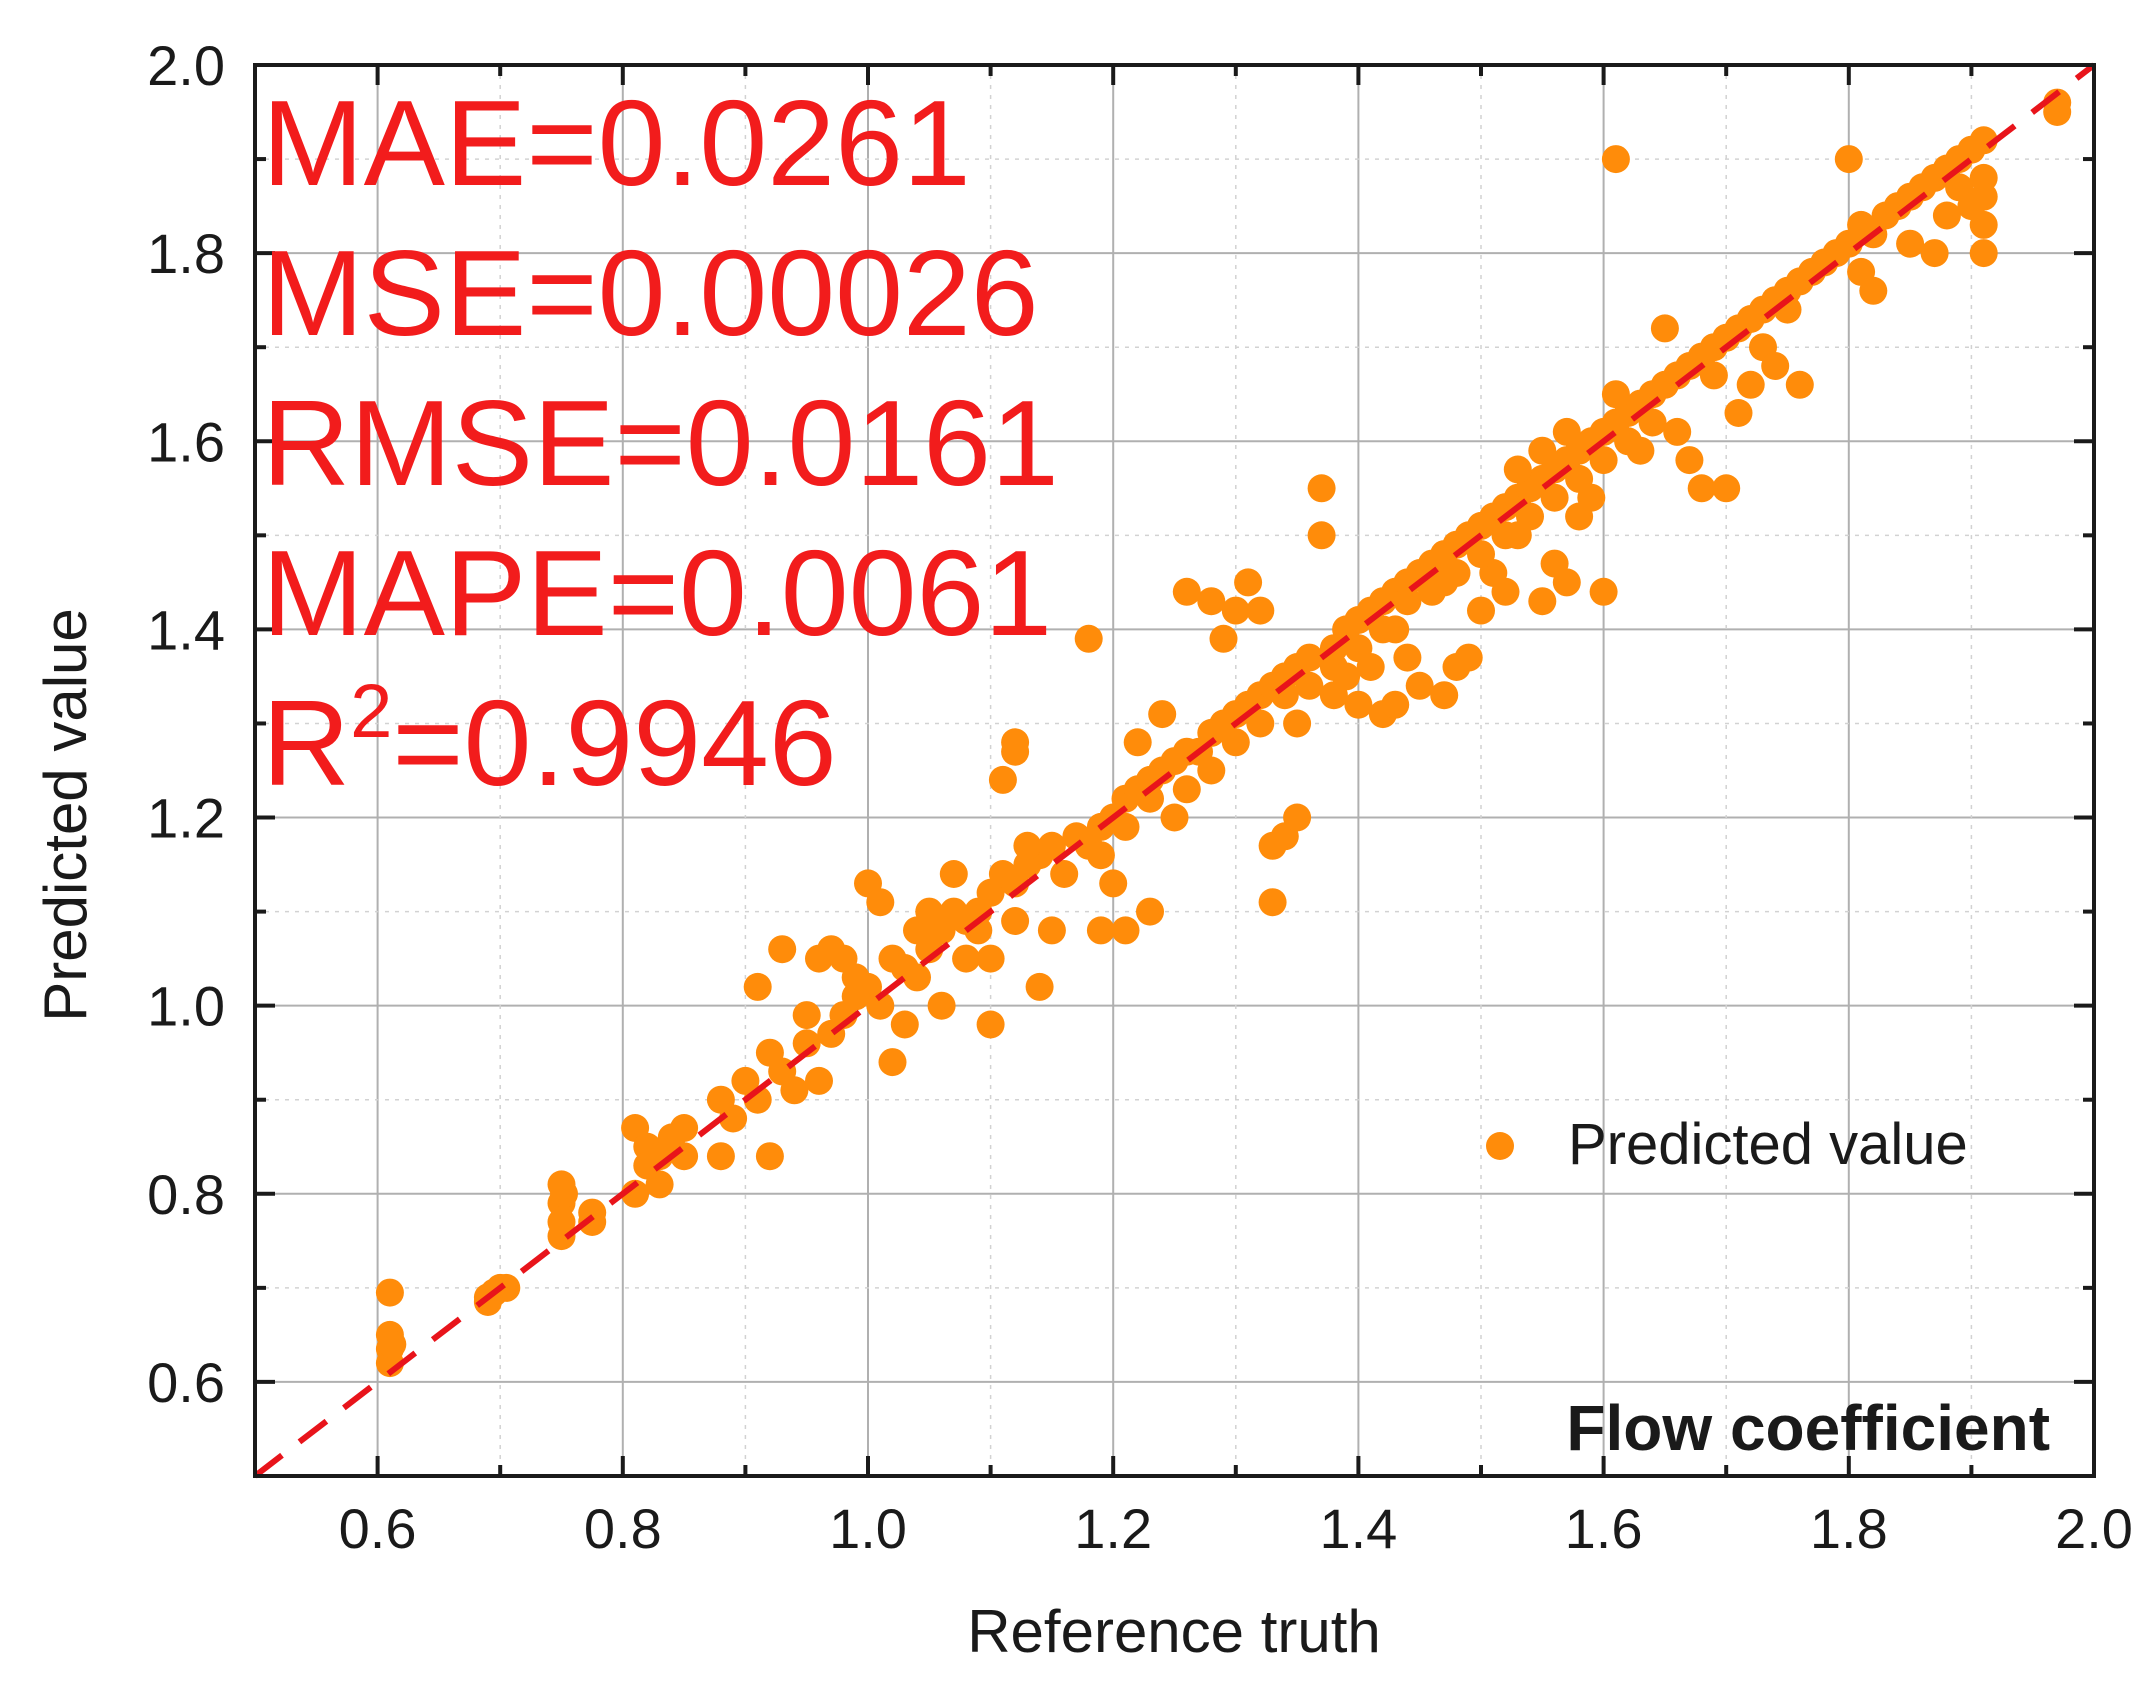  I want to click on y-tick-label: 1.4, so click(186, 629).